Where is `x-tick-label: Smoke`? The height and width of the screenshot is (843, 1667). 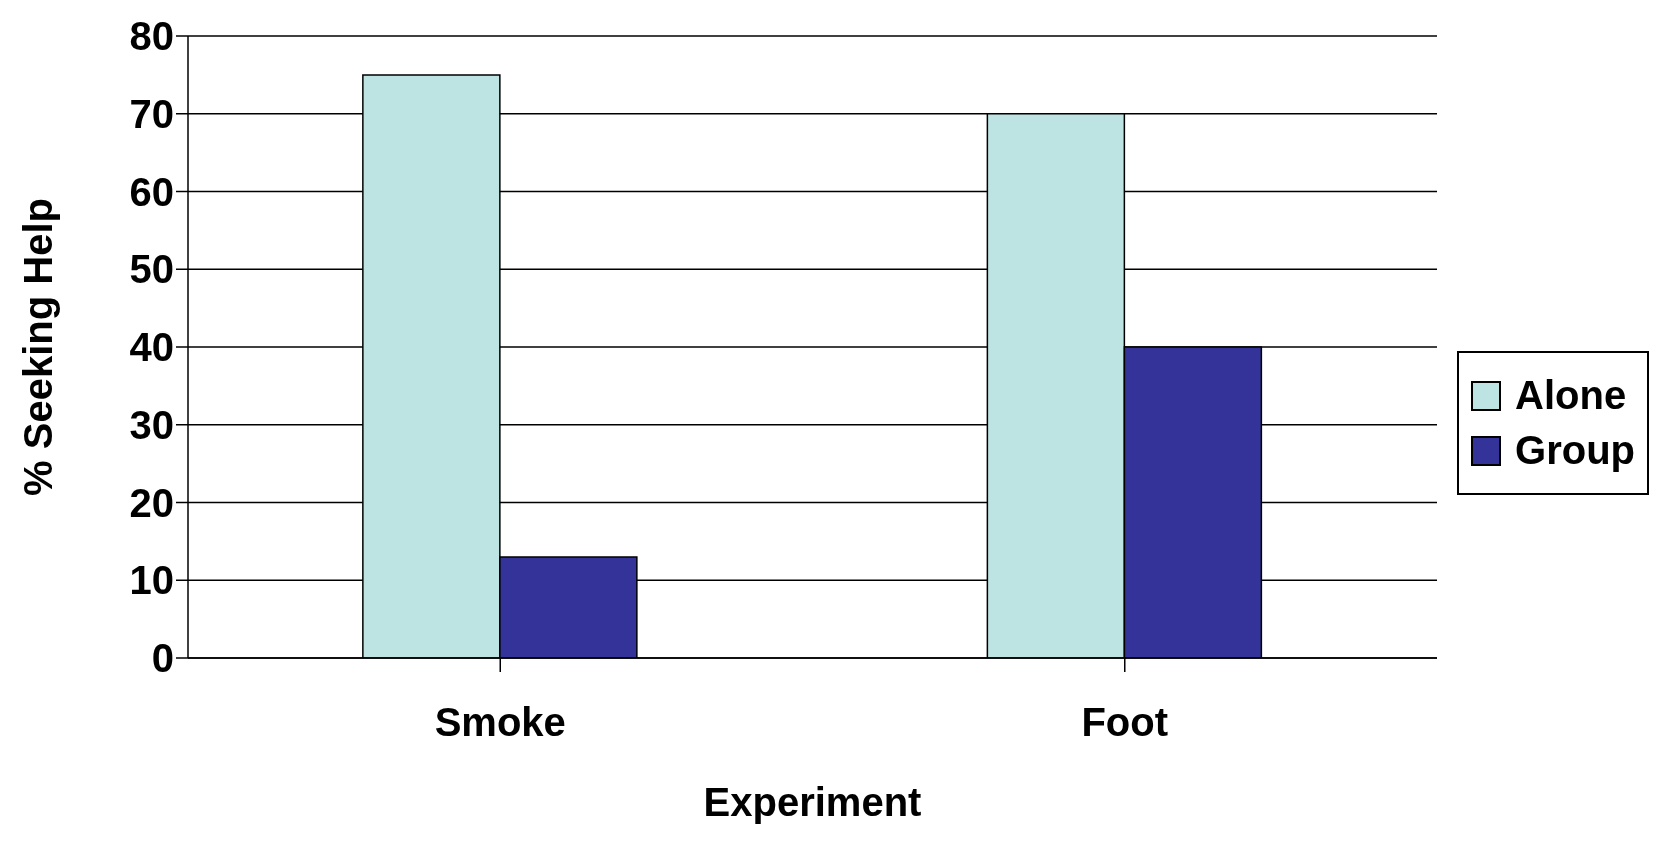 x-tick-label: Smoke is located at coordinates (500, 722).